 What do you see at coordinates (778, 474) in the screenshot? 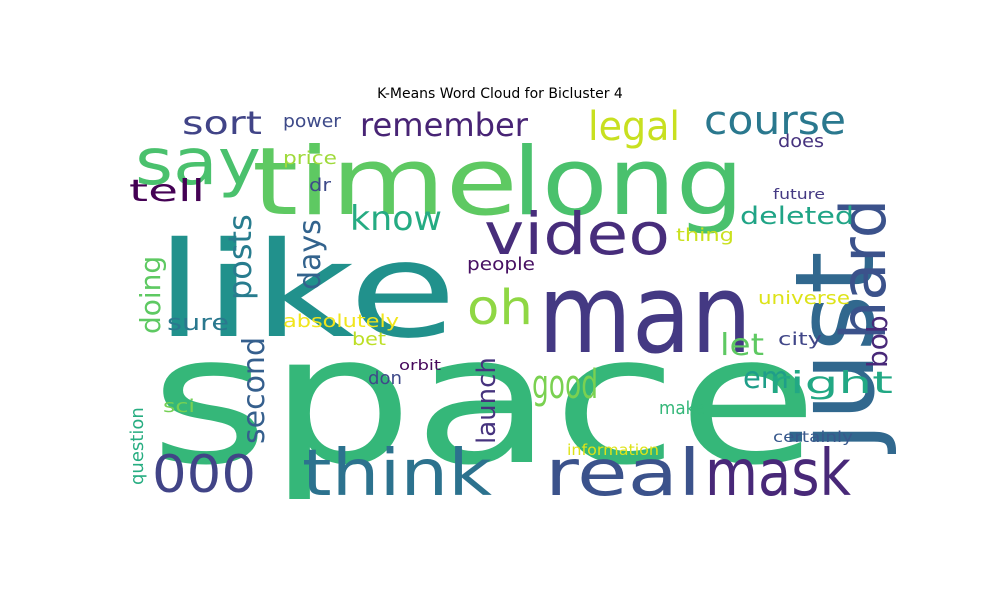
I see `word-mask: mask` at bounding box center [778, 474].